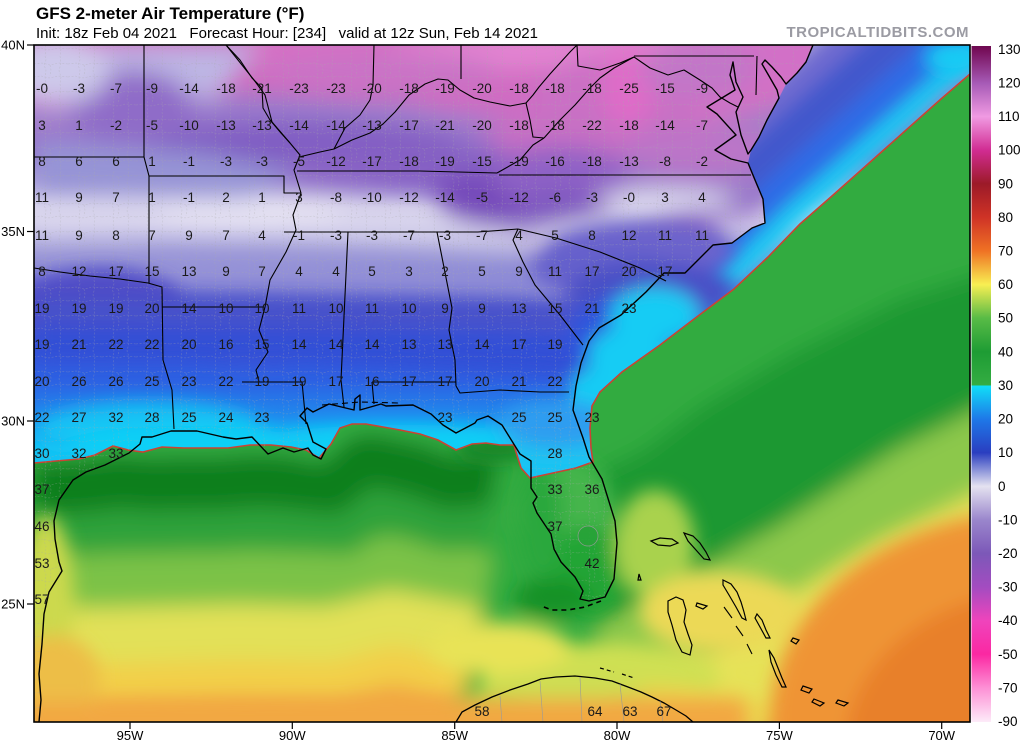 This screenshot has height=742, width=1024. Describe the element at coordinates (555, 235) in the screenshot. I see `svg-text: 5` at that location.